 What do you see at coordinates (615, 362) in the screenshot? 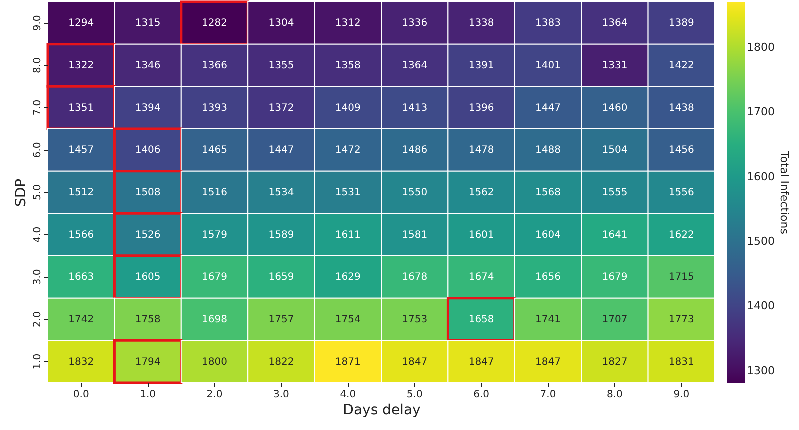
I see `data-label: 1827` at bounding box center [615, 362].